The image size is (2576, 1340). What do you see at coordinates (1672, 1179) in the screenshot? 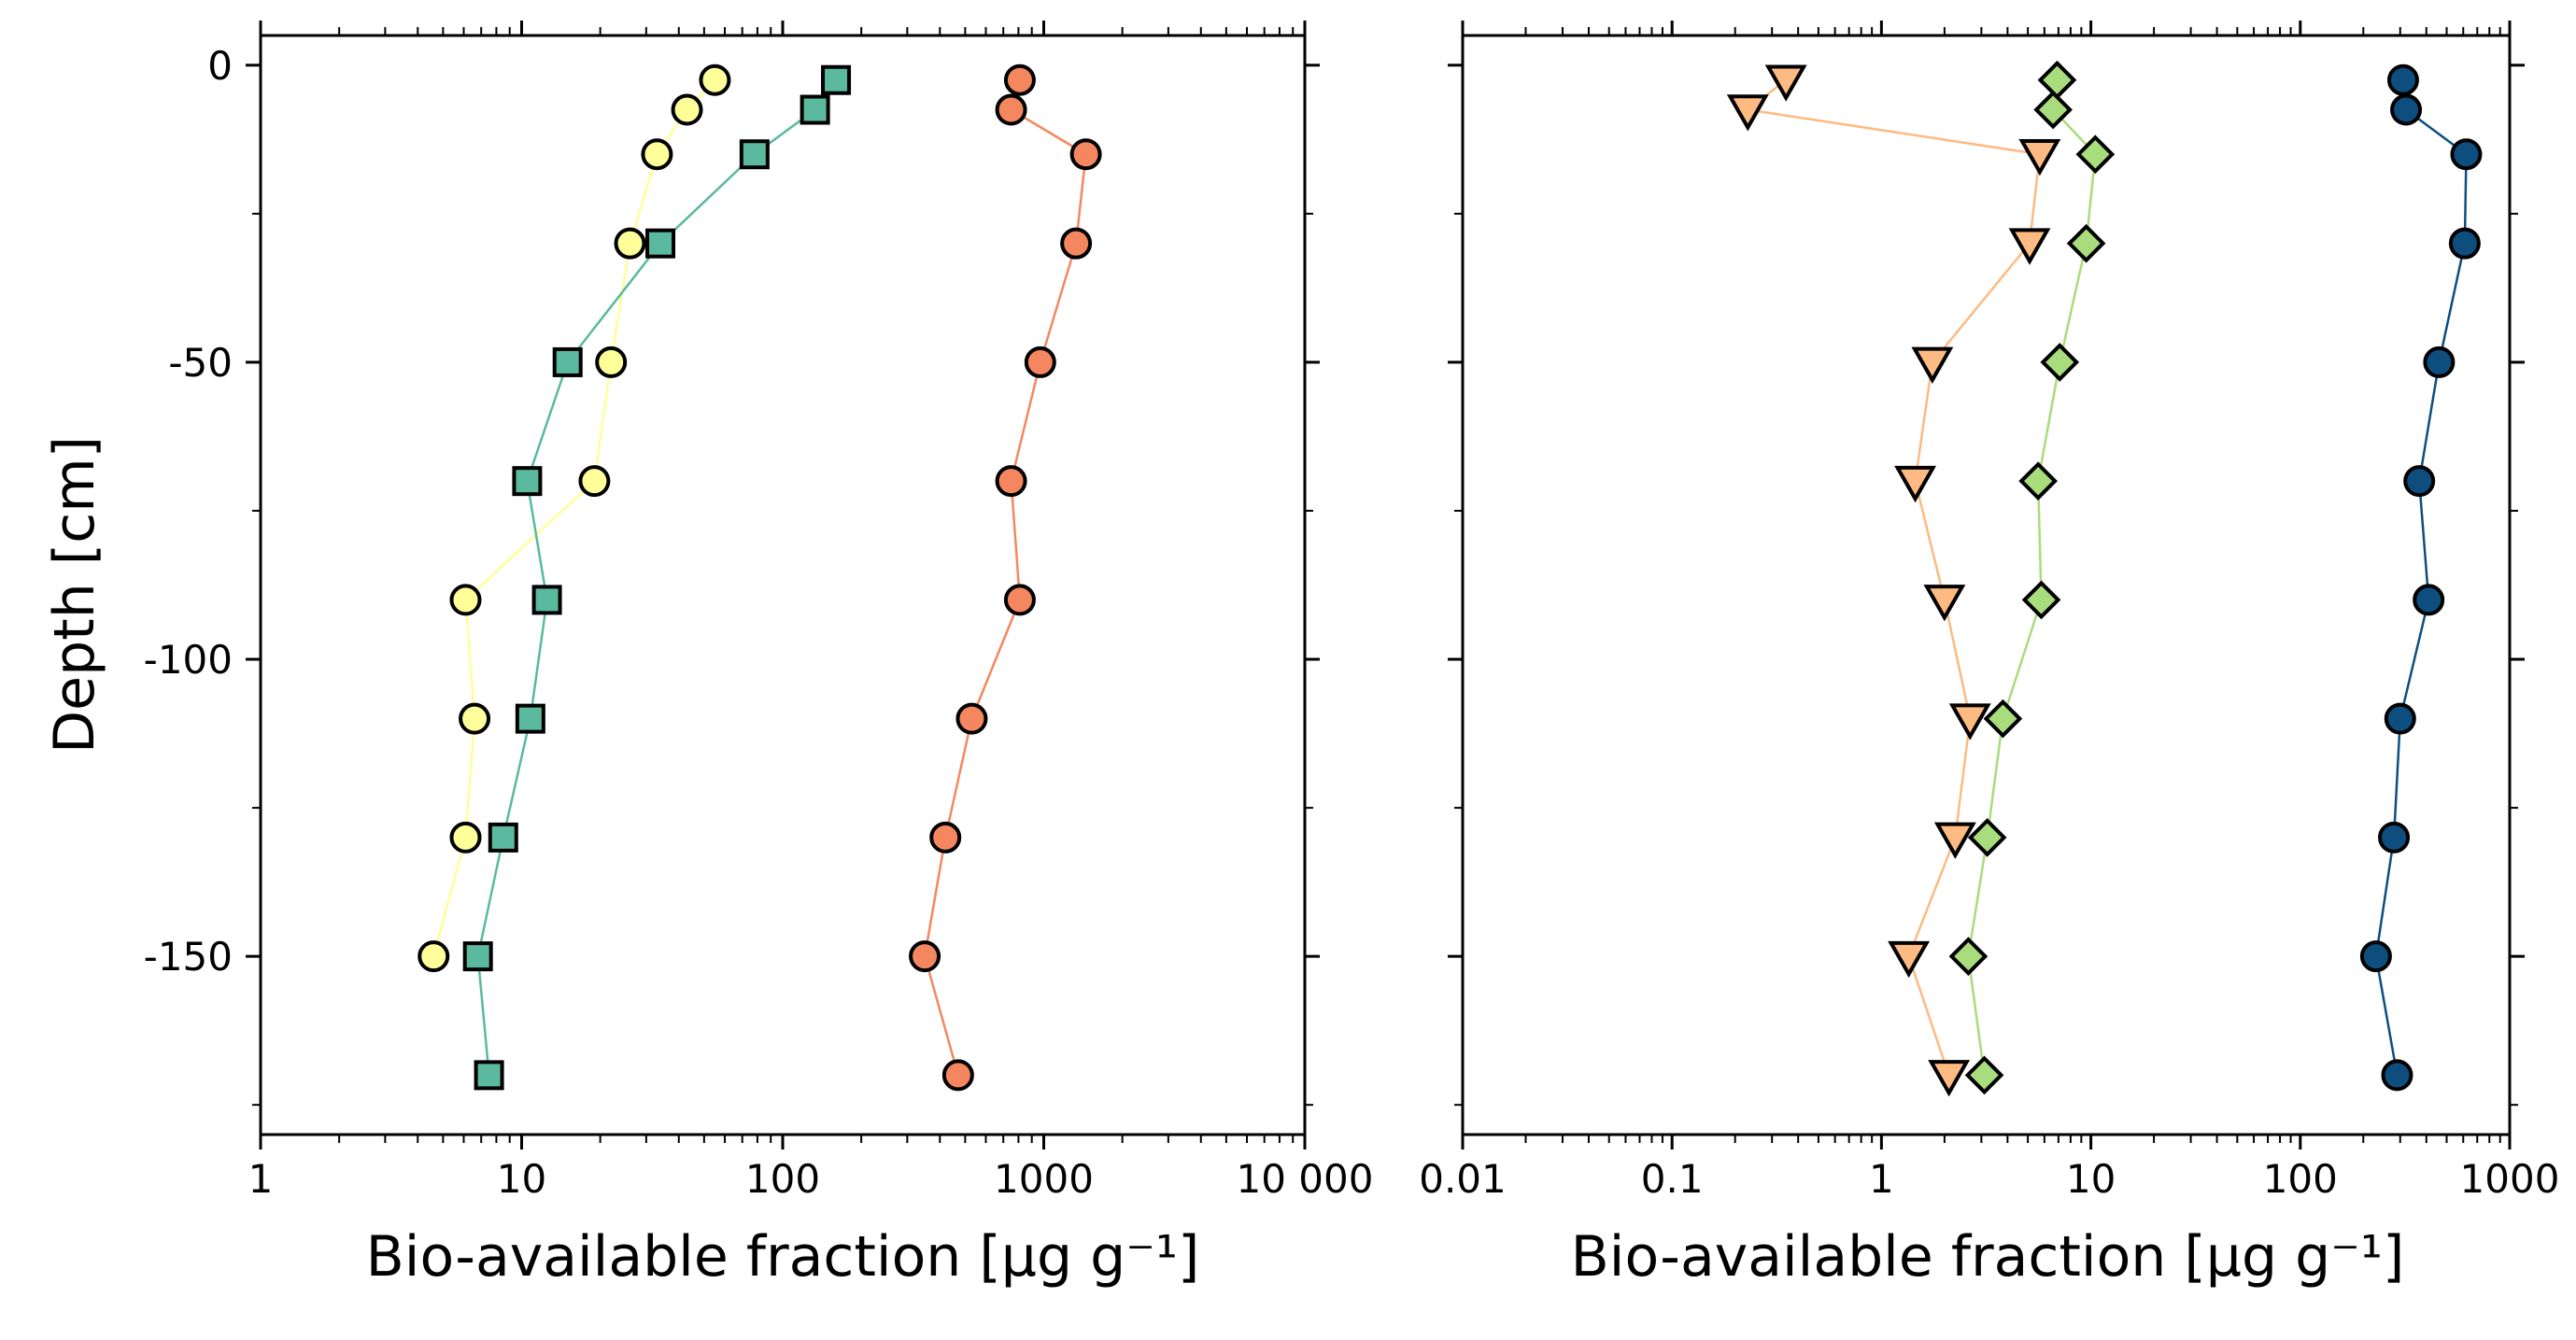
I see `x-tick-label: 0.1` at bounding box center [1672, 1179].